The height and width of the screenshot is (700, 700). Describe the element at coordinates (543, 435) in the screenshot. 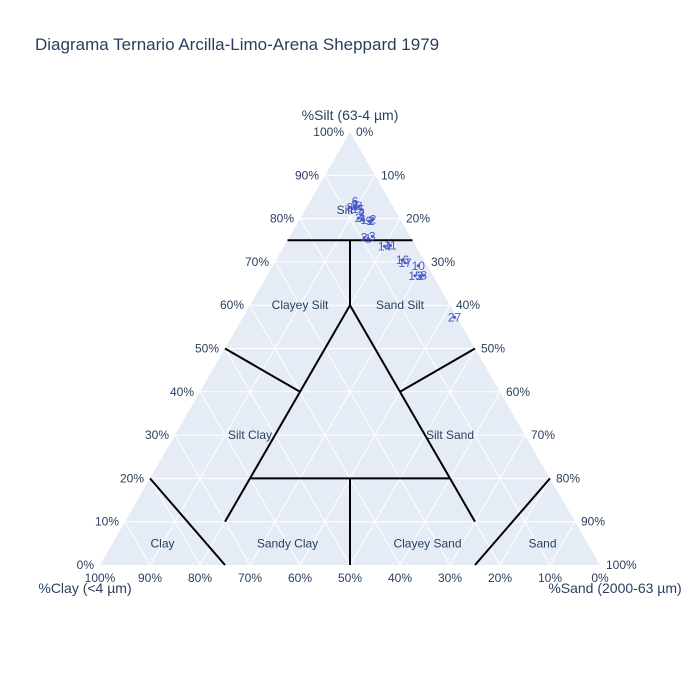

I see `tick-label-sand: 70%` at that location.